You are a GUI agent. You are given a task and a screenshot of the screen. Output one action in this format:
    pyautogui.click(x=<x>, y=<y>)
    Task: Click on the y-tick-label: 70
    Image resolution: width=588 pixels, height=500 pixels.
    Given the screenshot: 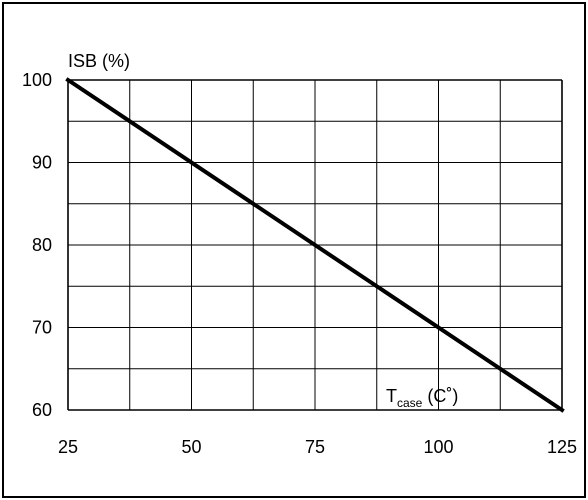 What is the action you would take?
    pyautogui.click(x=42, y=328)
    